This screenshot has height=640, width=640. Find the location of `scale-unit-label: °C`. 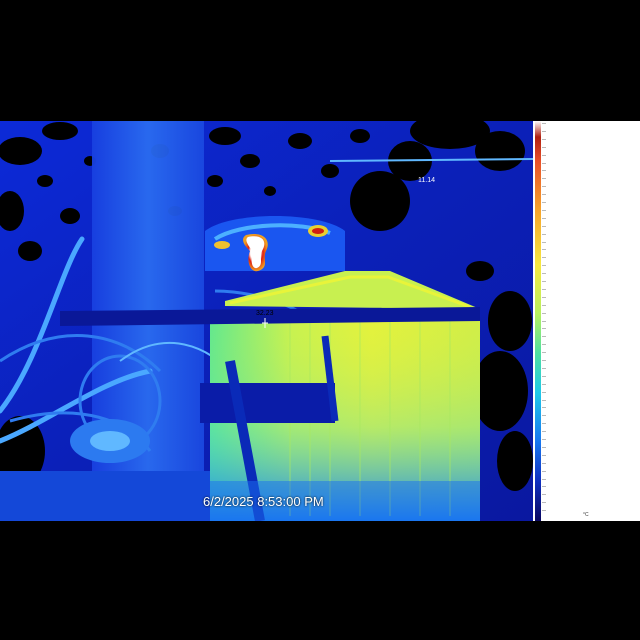

scale-unit-label: °C is located at coordinates (586, 515).